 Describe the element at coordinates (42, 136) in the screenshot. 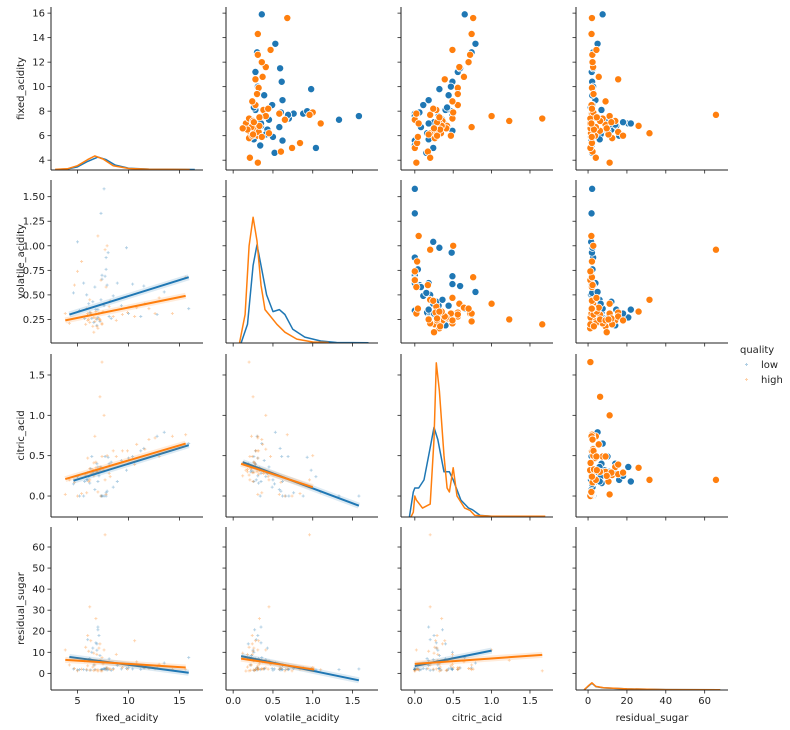

I see `y-tick-label: 6` at that location.